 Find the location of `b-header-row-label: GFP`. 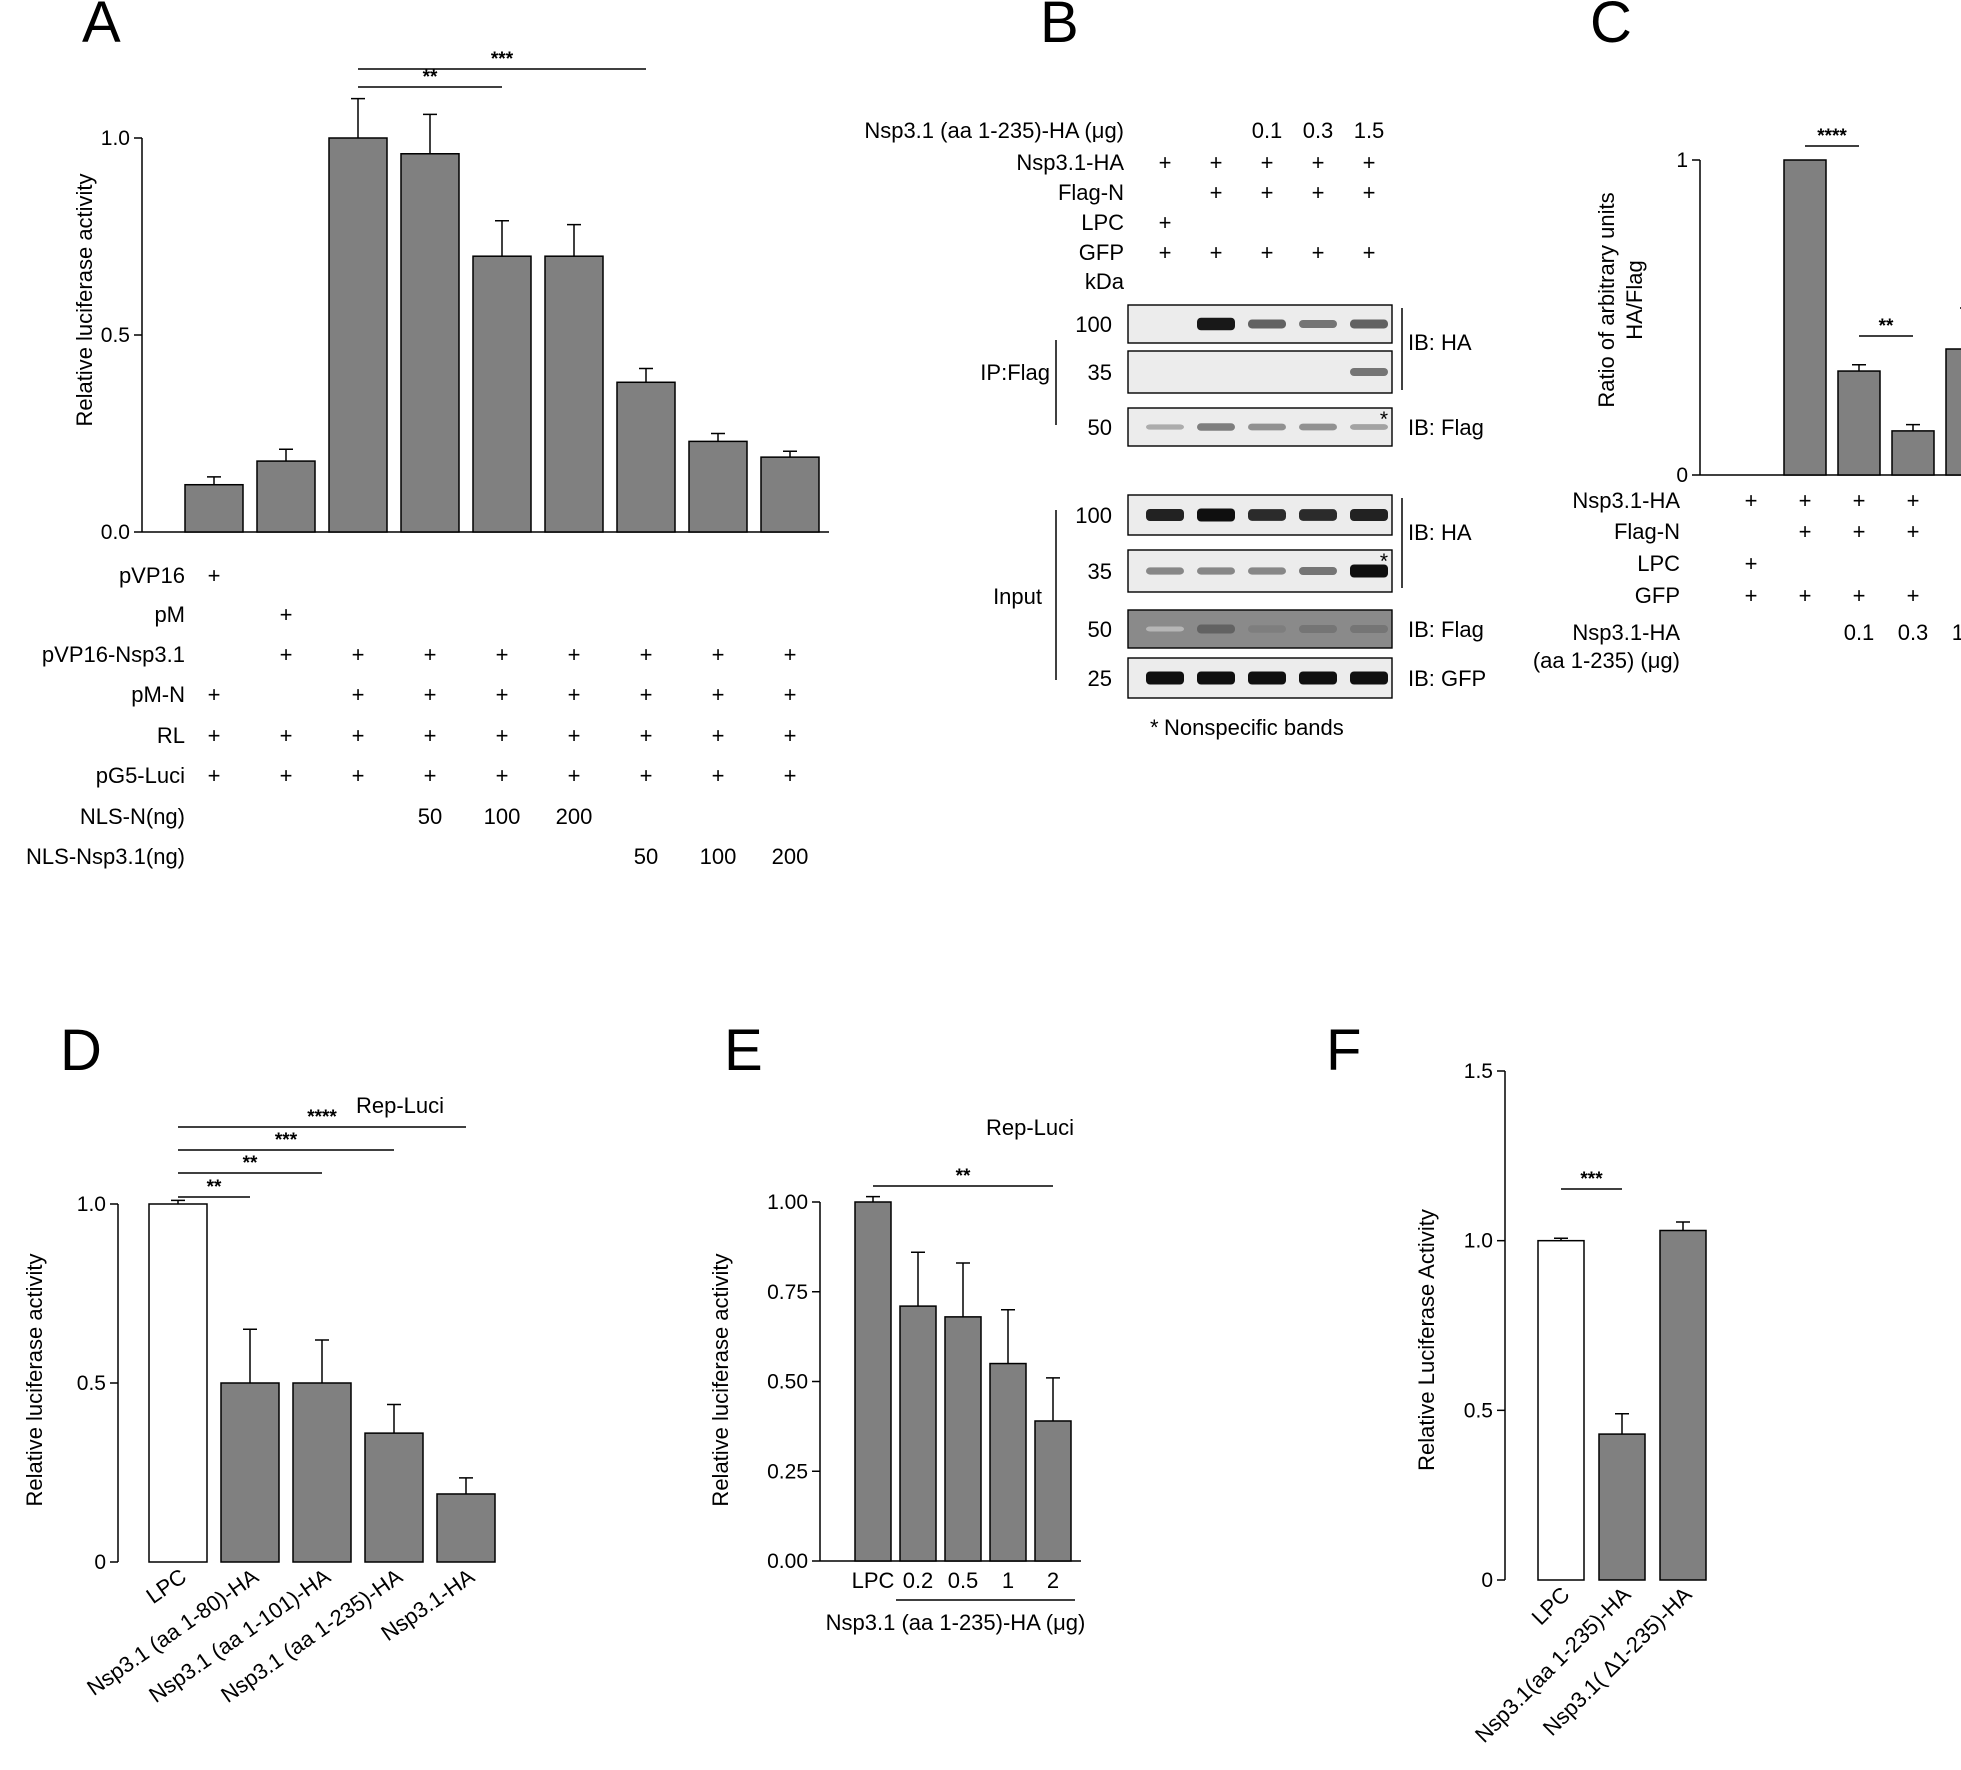

b-header-row-label: GFP is located at coordinates (1101, 252).